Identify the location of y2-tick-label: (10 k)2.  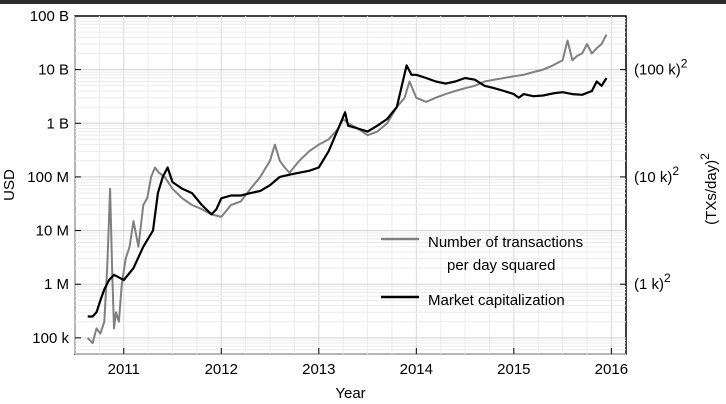
(656, 175).